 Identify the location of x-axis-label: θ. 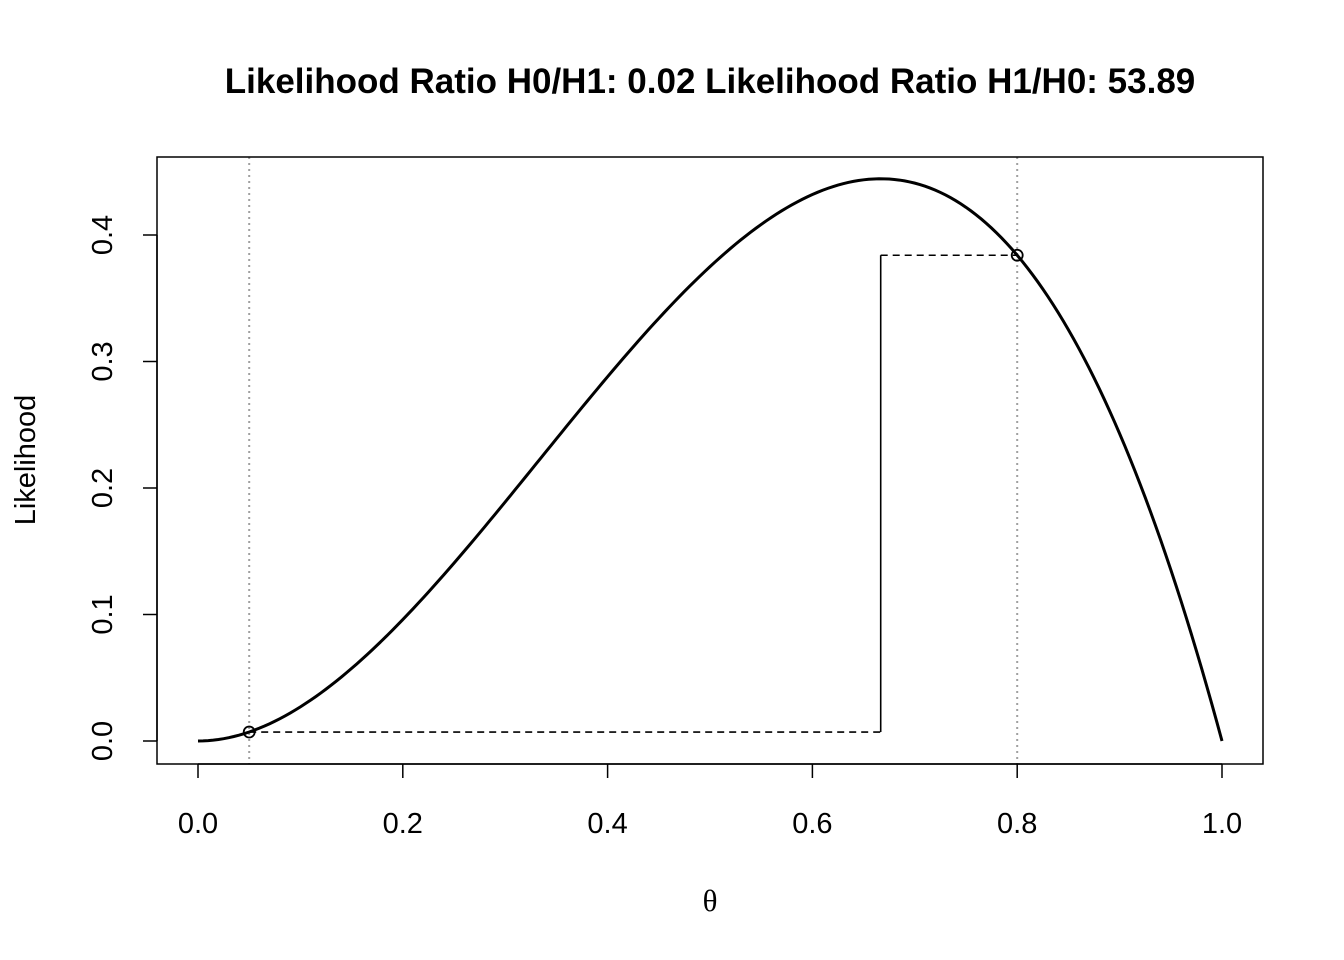
(710, 900).